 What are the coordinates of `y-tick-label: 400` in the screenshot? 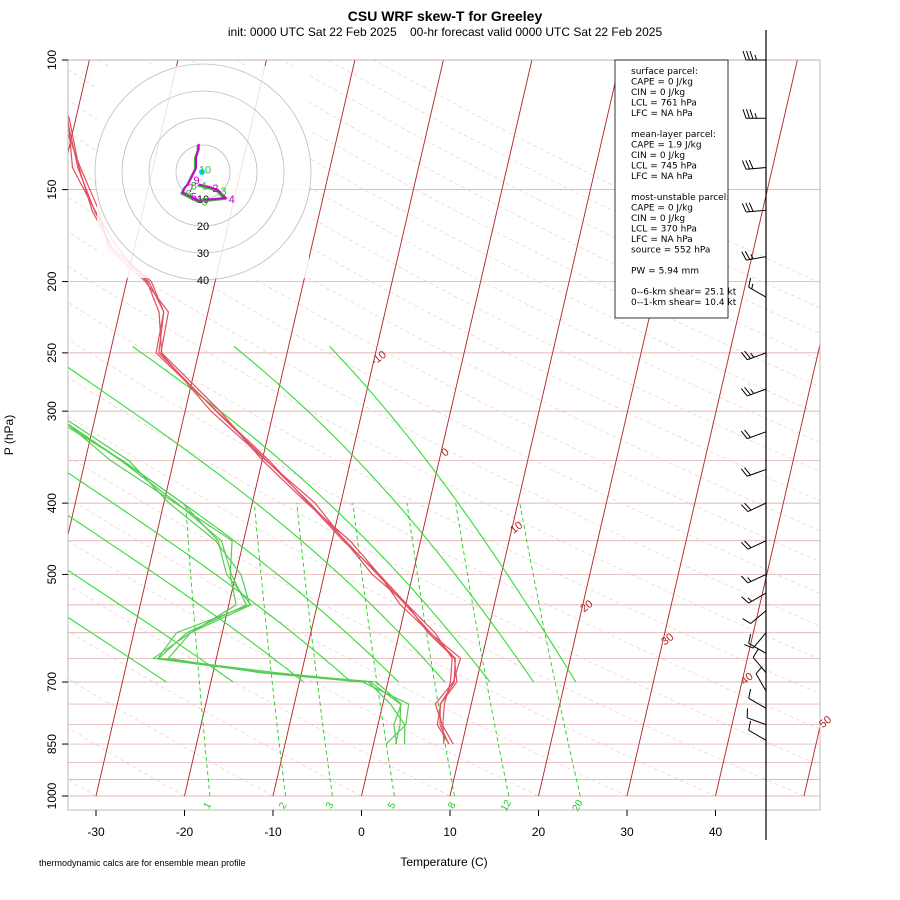 It's located at (52, 503).